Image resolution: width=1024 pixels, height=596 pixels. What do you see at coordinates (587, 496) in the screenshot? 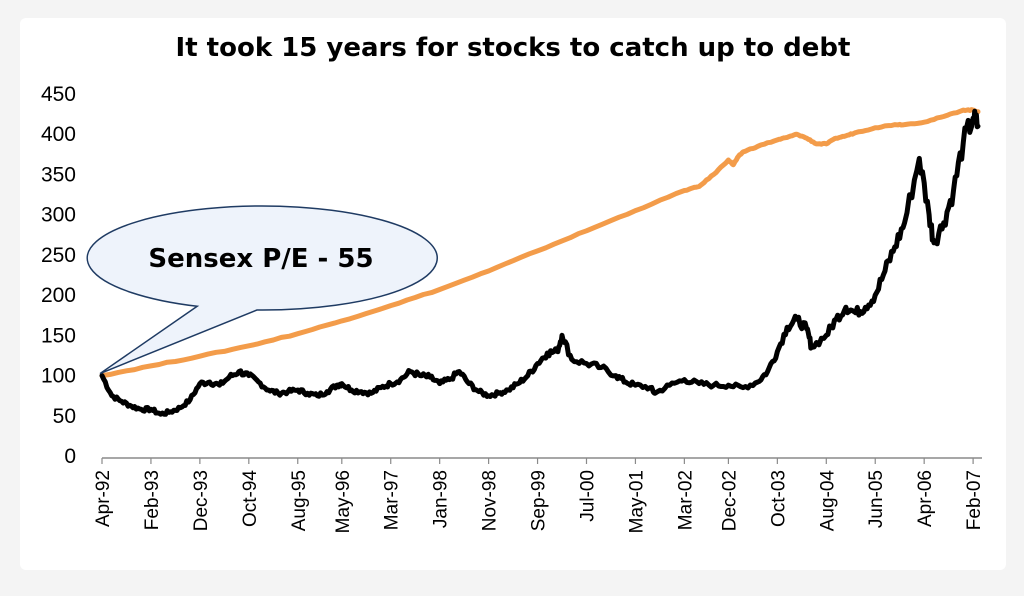
I see `x-tick-label: Jul-00` at bounding box center [587, 496].